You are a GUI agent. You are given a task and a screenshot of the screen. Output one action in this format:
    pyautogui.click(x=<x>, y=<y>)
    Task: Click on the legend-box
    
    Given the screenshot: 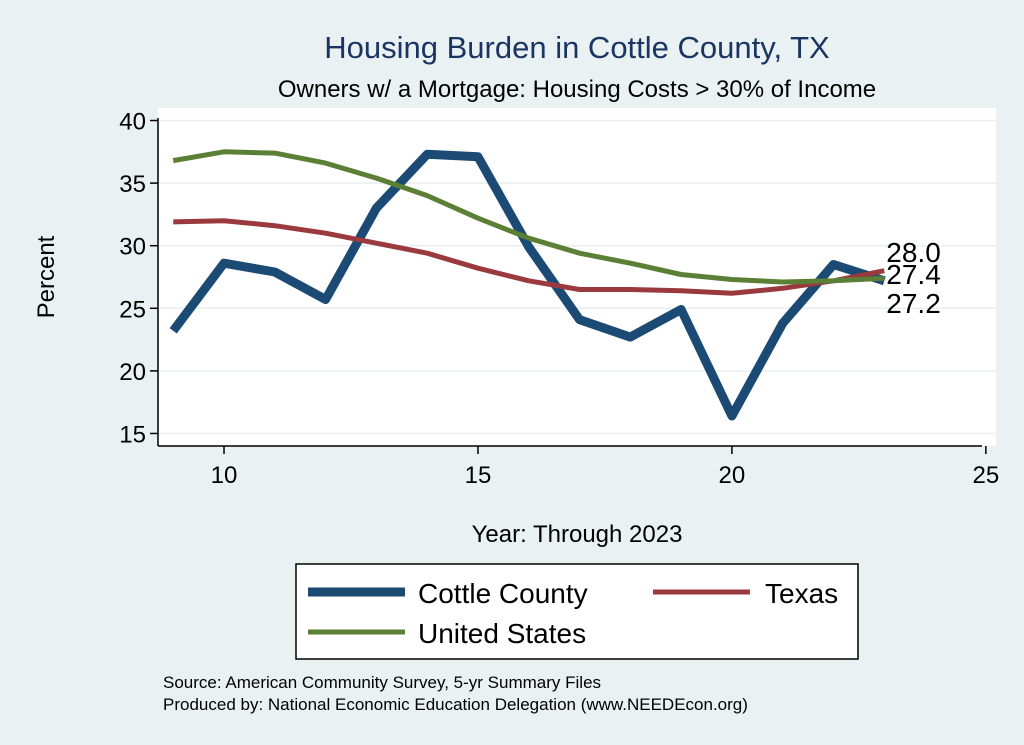 What is the action you would take?
    pyautogui.click(x=577, y=611)
    